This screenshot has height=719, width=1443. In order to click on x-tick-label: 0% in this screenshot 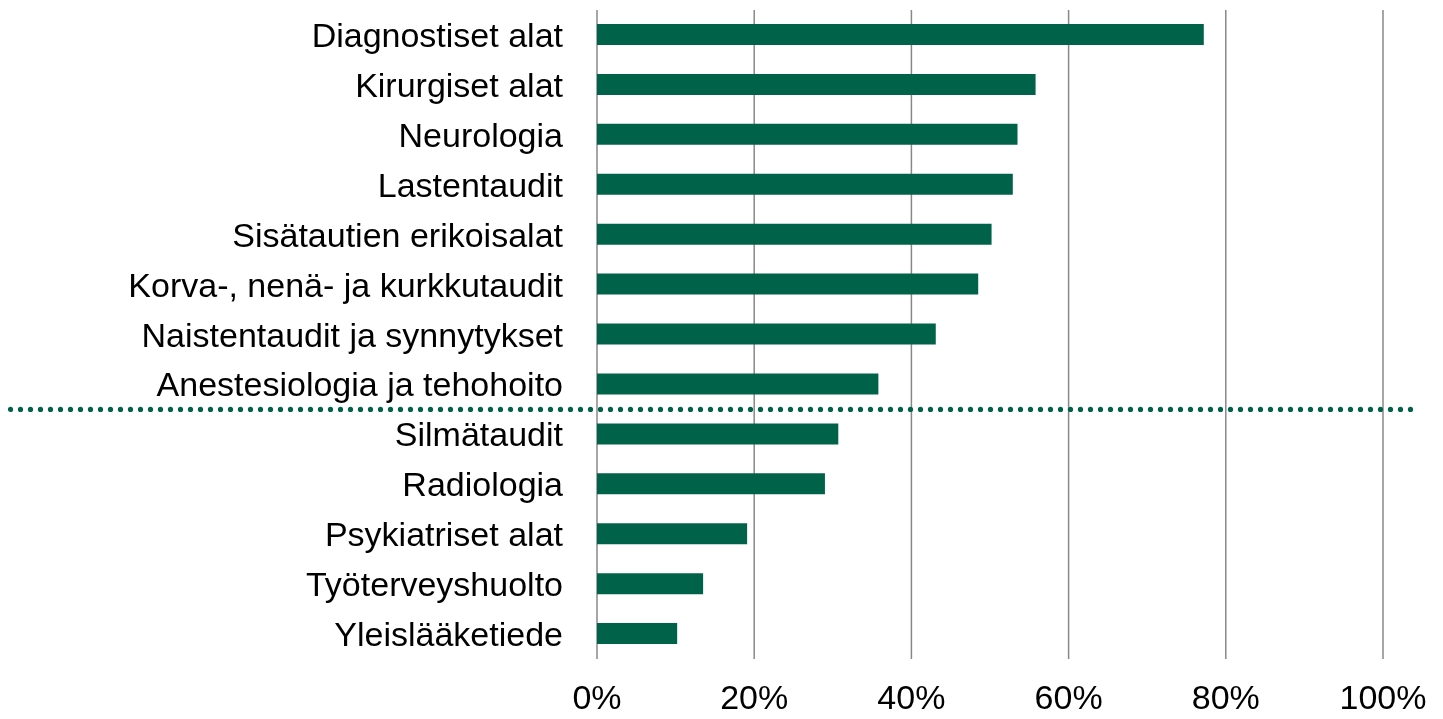, I will do `click(597, 697)`.